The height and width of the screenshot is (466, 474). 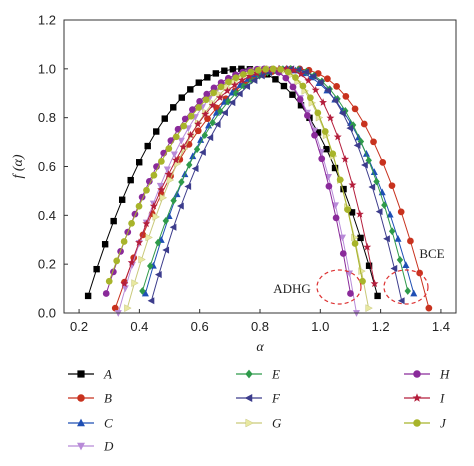 I want to click on x-tick-label: 0.8, so click(x=260, y=326).